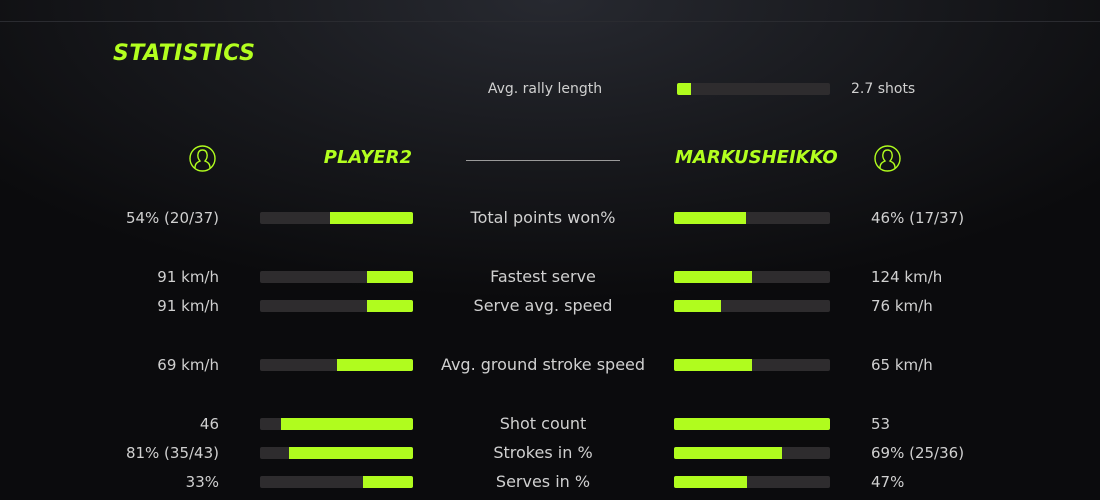 The height and width of the screenshot is (500, 1100). Describe the element at coordinates (907, 277) in the screenshot. I see `right-stat-value: 124 km/h` at that location.